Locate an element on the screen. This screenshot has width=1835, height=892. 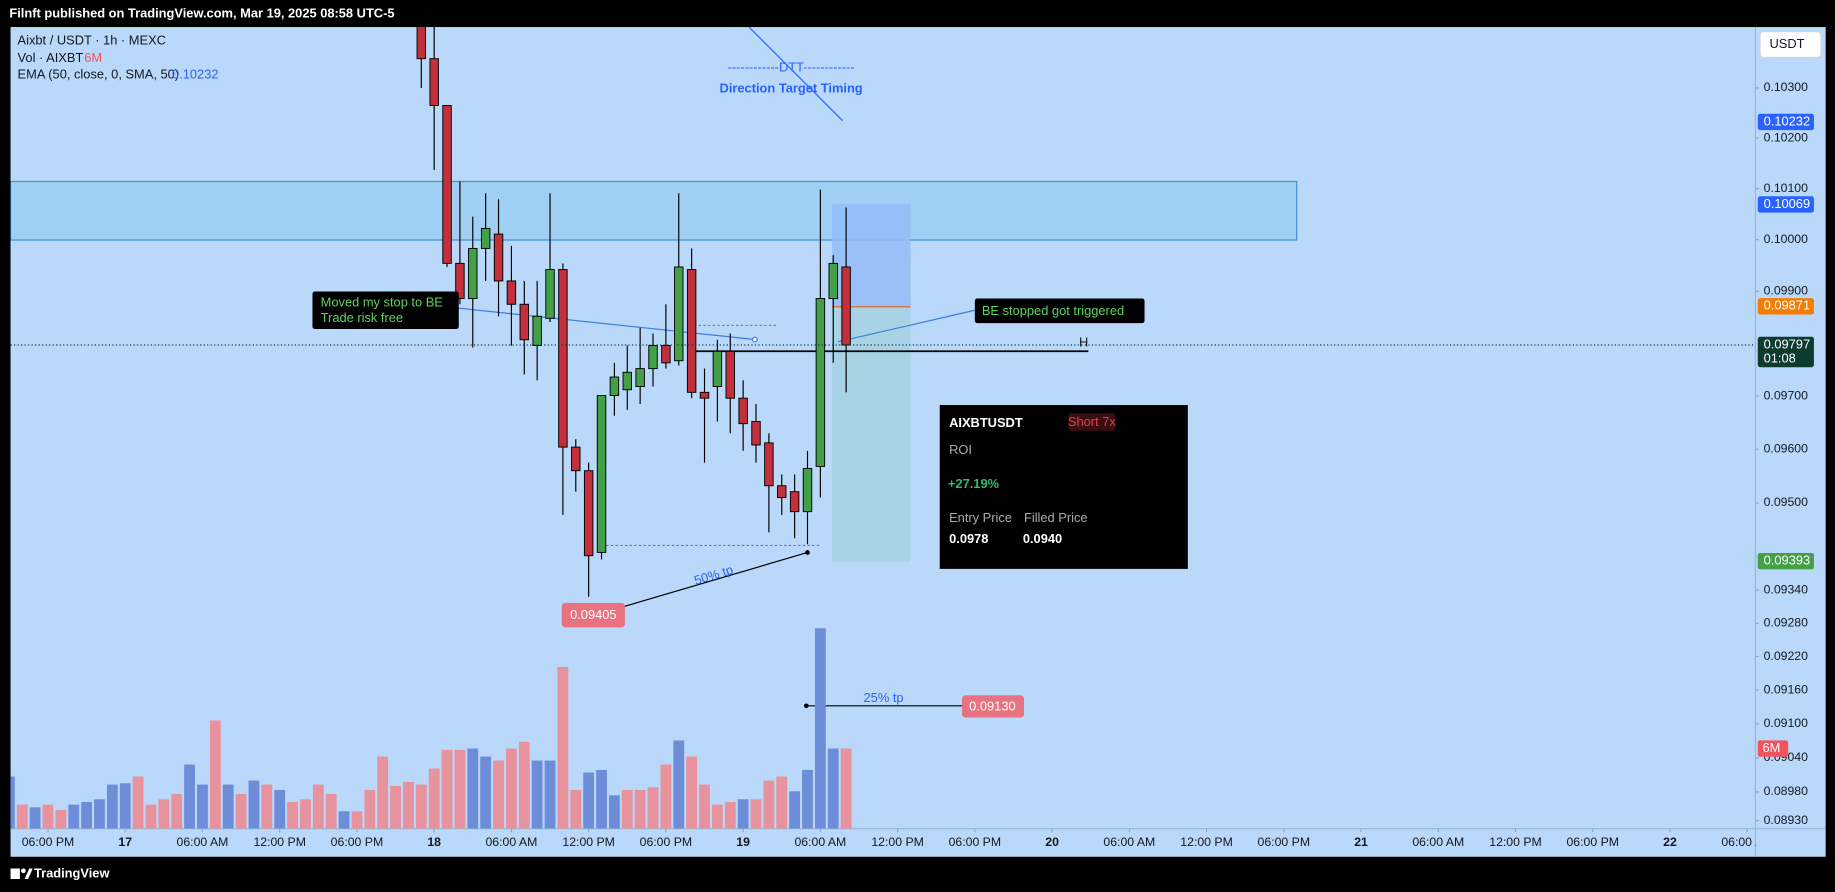
note-box is located at coordinates (385, 310).